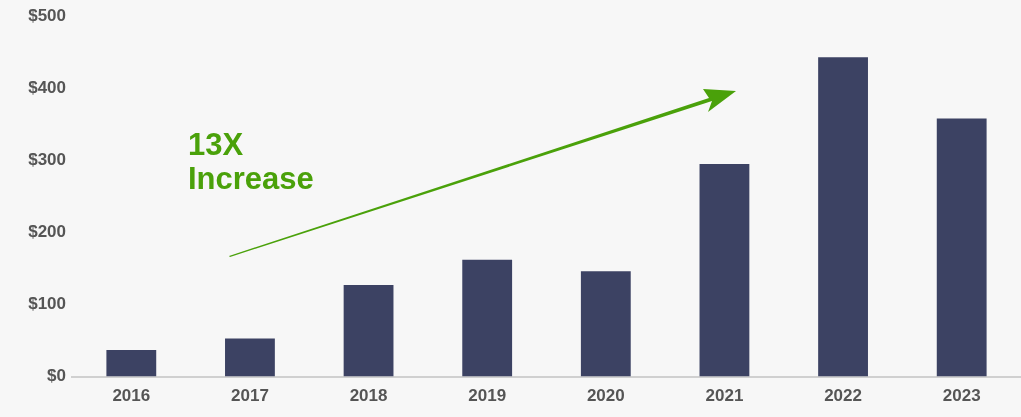  I want to click on y-tick-label: $200, so click(47, 232).